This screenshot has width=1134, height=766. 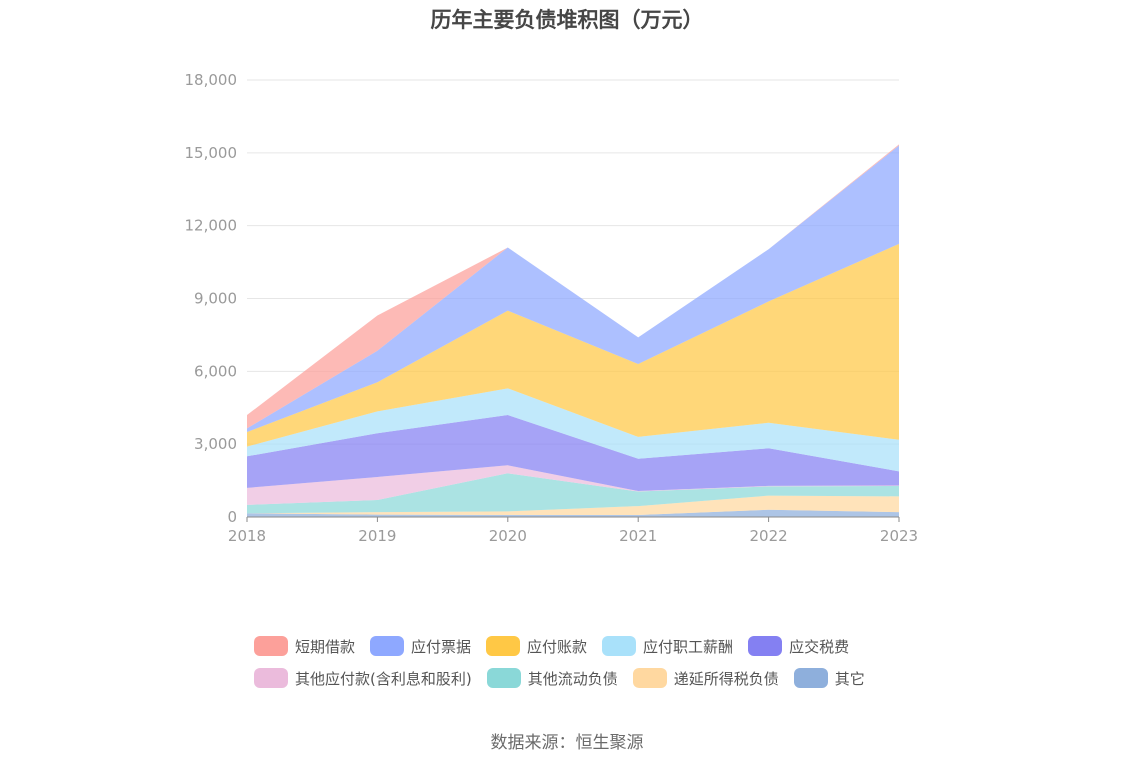 I want to click on legend-item: 递延所得税负债, so click(x=705, y=678).